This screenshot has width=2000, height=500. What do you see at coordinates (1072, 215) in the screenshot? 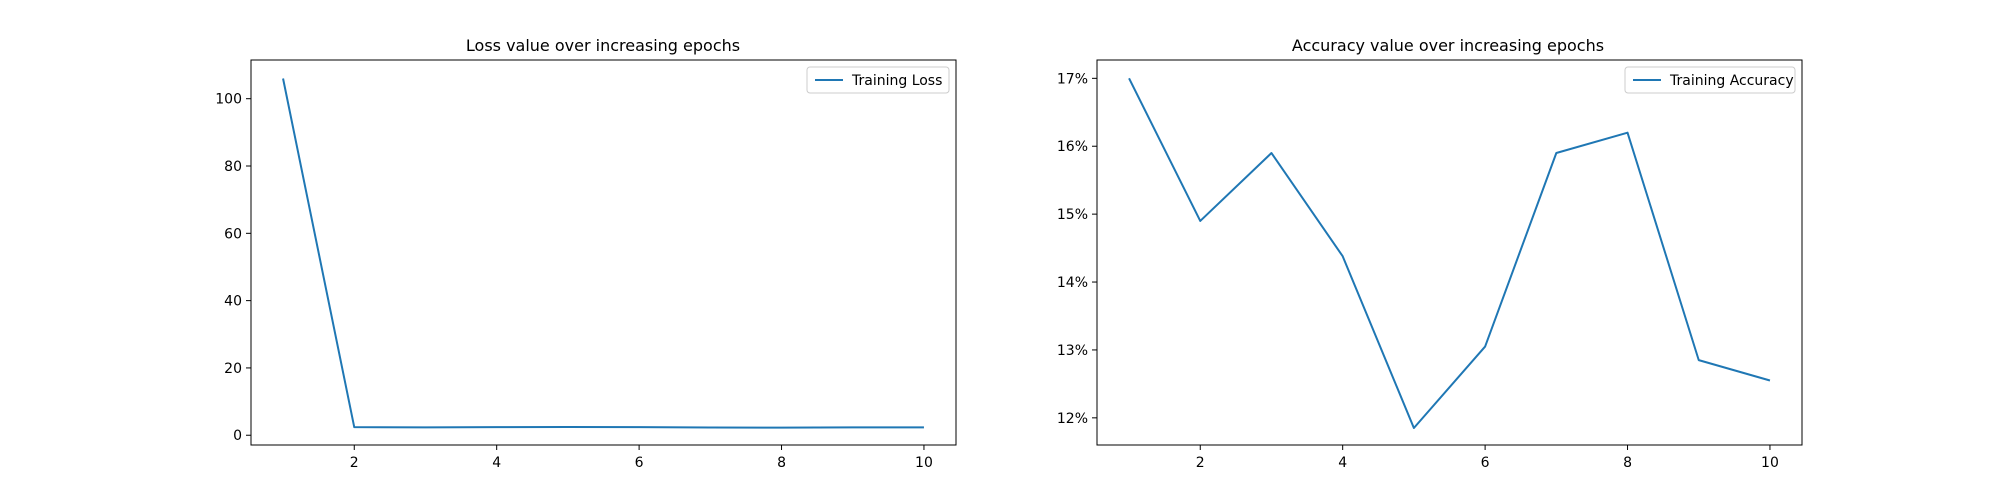
I see `y-tick-label: 15%` at bounding box center [1072, 215].